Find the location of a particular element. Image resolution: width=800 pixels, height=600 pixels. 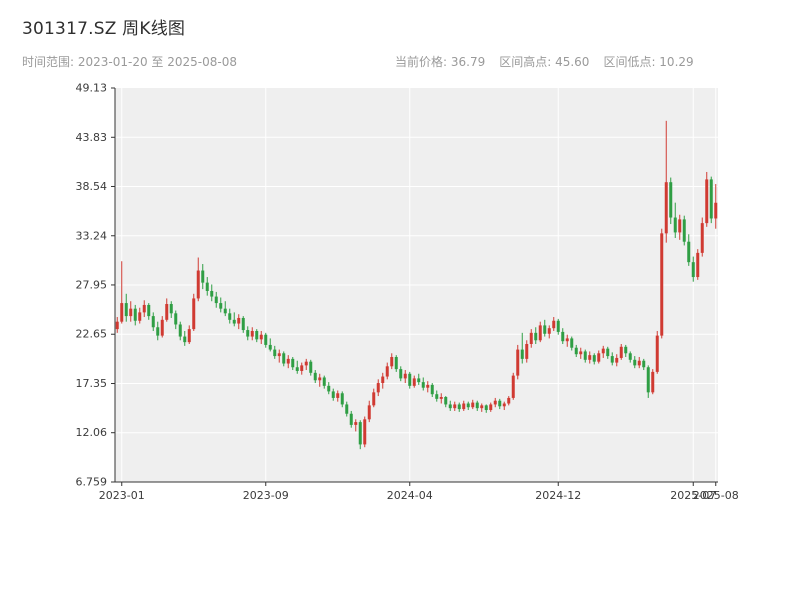

page-title: 301317.SZ 周K线图 is located at coordinates (104, 29).